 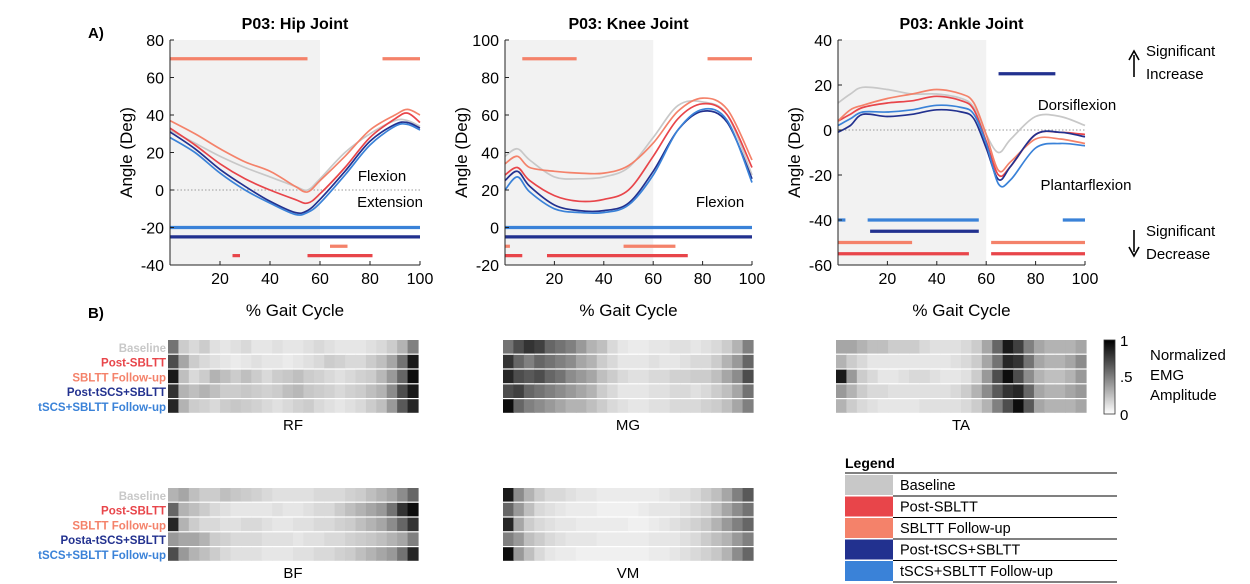 I want to click on muscle-label: VM, so click(x=628, y=573).